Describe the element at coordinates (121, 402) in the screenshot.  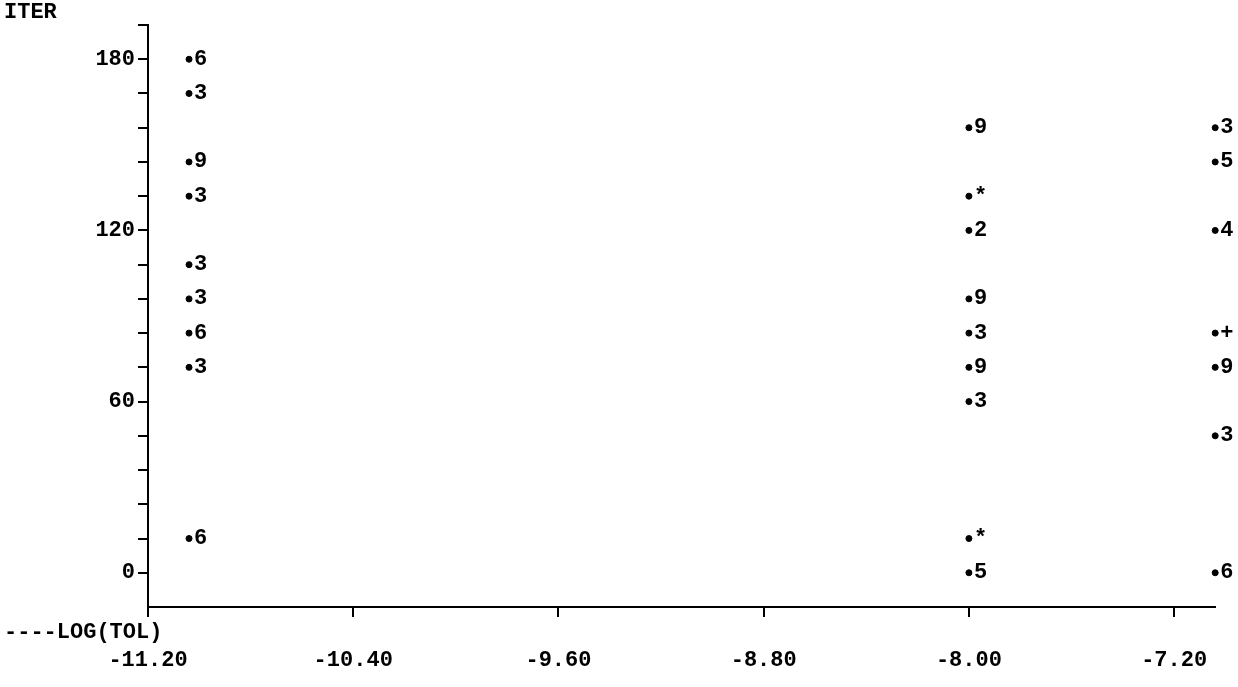
I see `y-tick-label: 60` at that location.